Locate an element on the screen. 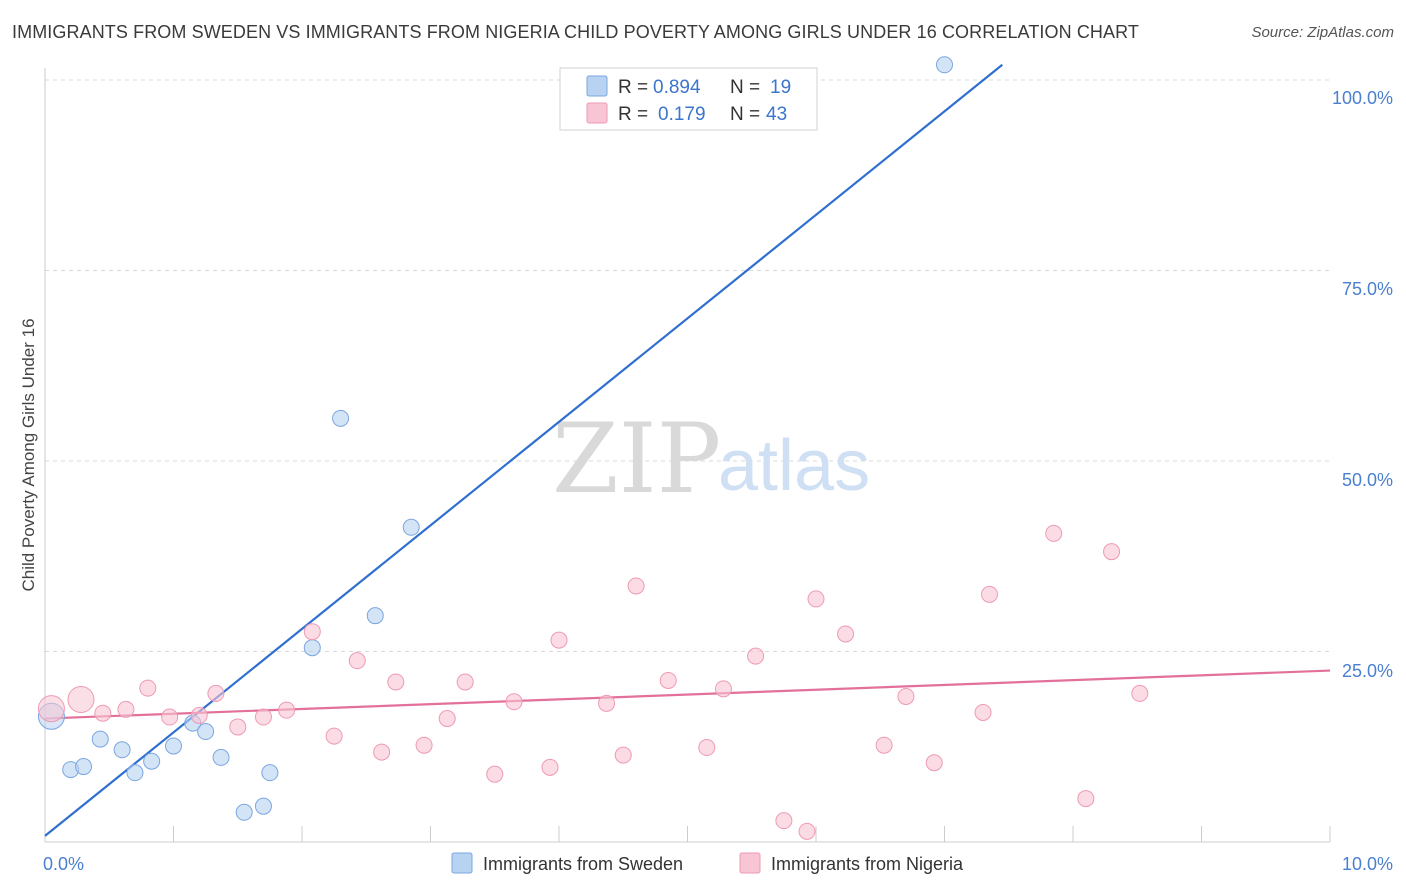 The width and height of the screenshot is (1406, 892). series-legend-swatch-nigeria is located at coordinates (750, 863).